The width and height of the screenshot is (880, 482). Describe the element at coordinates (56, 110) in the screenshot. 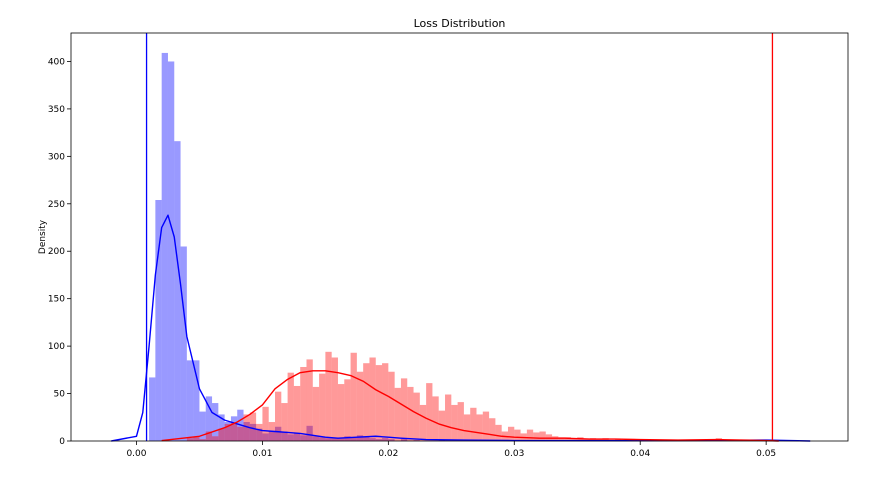

I see `y-tick-label: 350` at that location.